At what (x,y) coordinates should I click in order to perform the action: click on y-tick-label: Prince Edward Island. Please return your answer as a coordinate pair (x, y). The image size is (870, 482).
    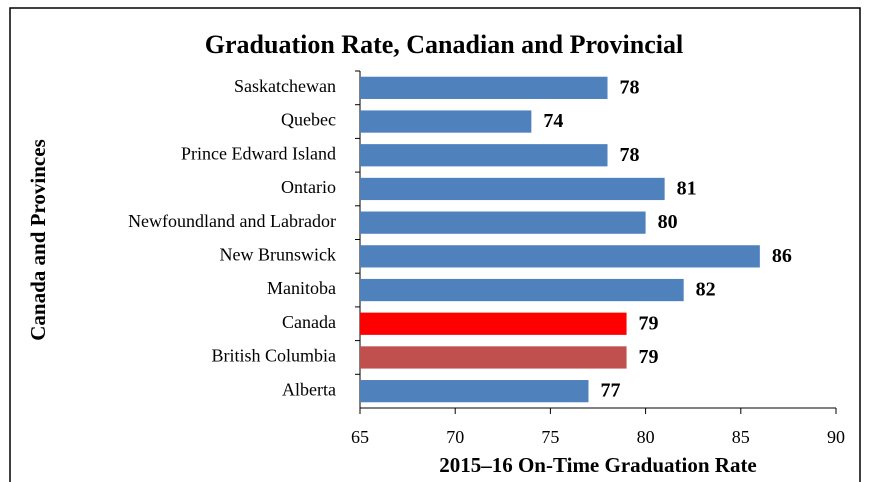
    Looking at the image, I should click on (258, 153).